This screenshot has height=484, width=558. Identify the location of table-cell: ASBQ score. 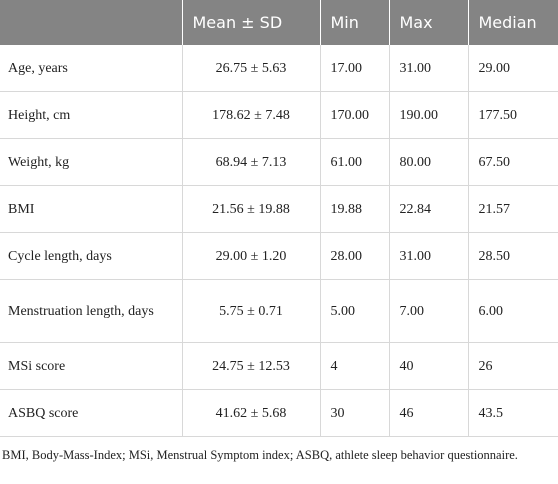
(91, 413).